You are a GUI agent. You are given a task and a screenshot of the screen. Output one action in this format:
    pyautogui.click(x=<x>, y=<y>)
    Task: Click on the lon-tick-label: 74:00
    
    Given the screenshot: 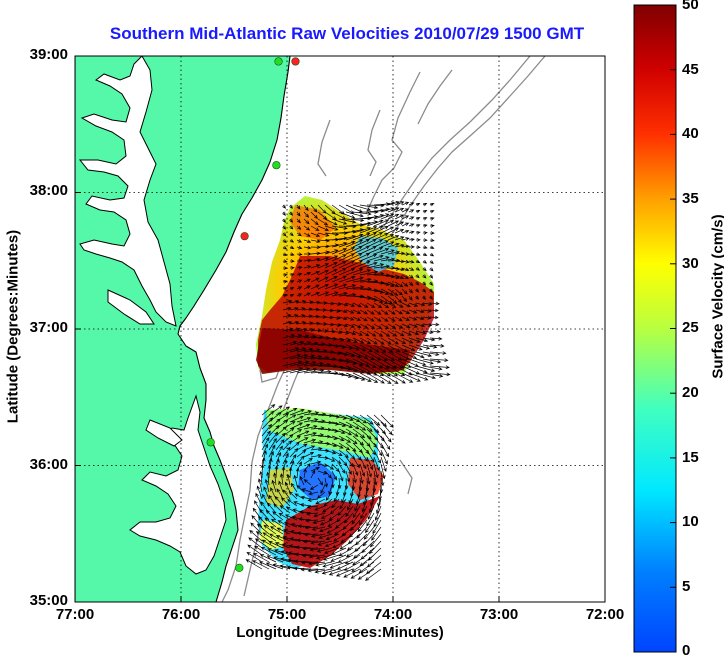 What is the action you would take?
    pyautogui.click(x=393, y=614)
    